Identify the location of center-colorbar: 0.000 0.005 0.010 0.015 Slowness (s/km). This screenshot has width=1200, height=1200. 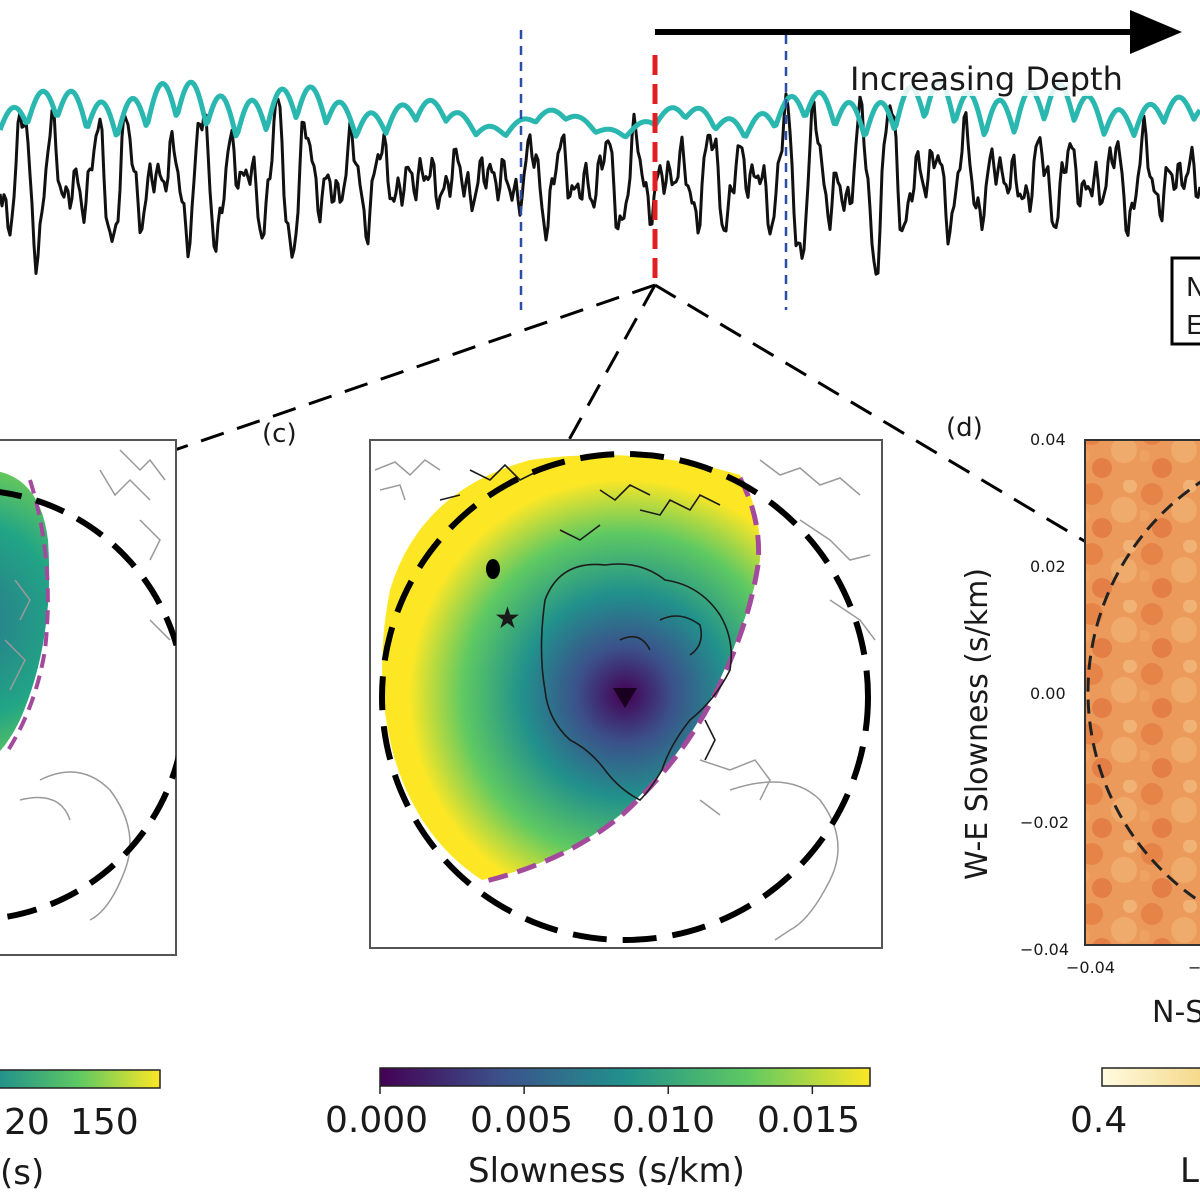
(598, 1129).